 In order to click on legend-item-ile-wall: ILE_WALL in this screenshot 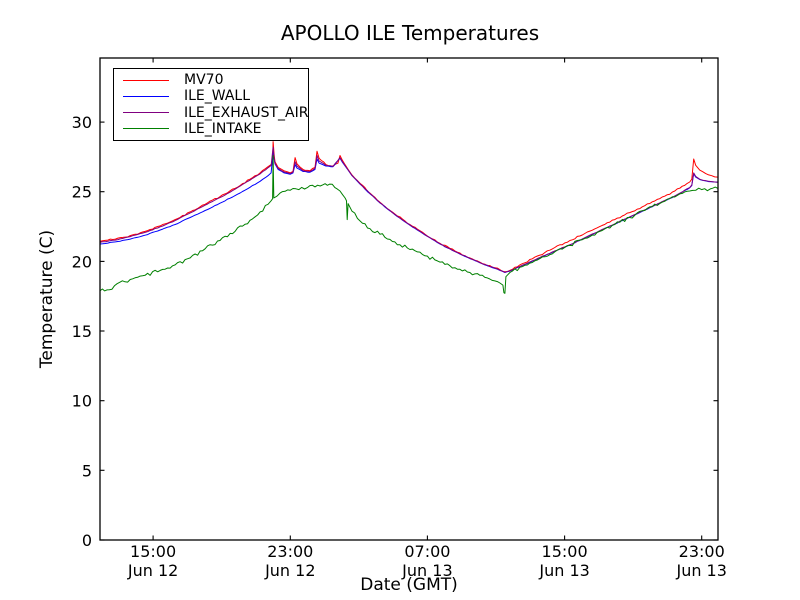, I will do `click(215, 96)`.